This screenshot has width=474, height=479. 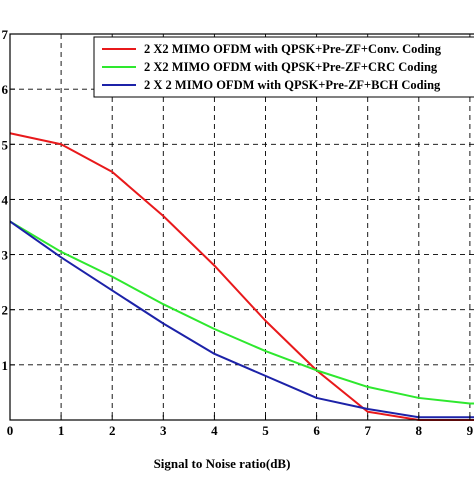 What do you see at coordinates (5, 89) in the screenshot?
I see `y-tick-label: 6` at bounding box center [5, 89].